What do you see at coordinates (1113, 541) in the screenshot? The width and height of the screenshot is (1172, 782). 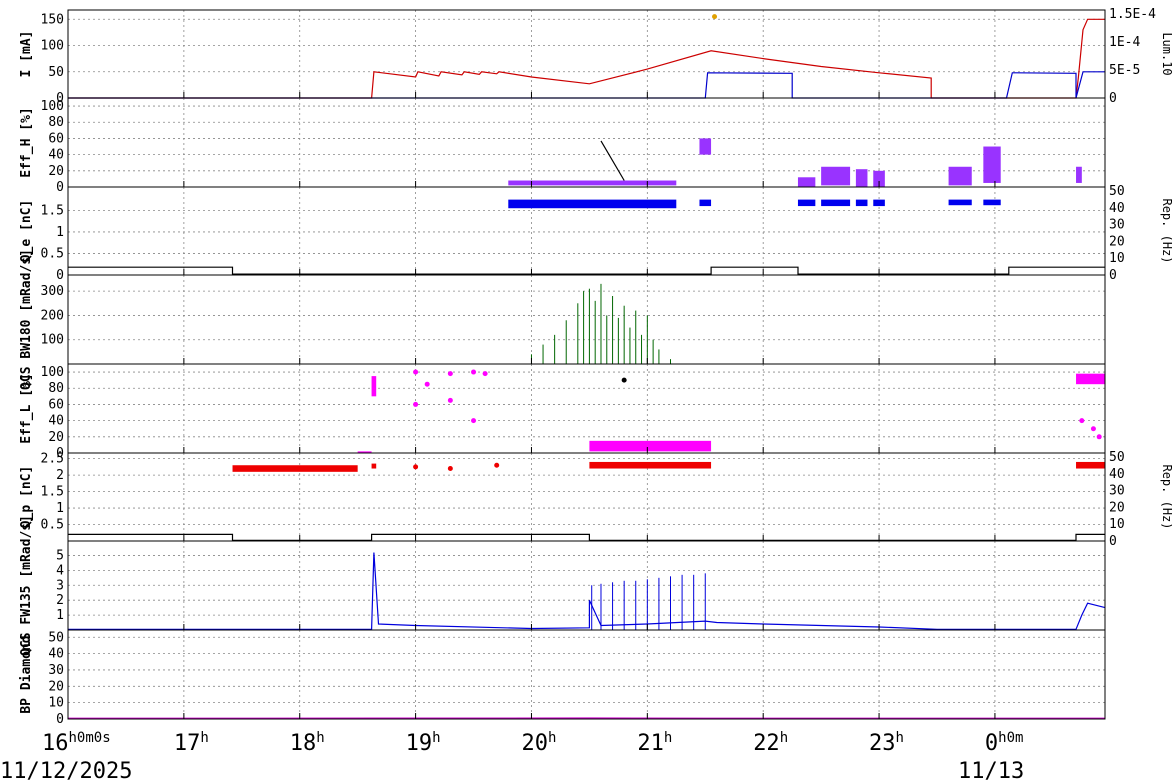 I see `right-tick-label: 0` at bounding box center [1113, 541].